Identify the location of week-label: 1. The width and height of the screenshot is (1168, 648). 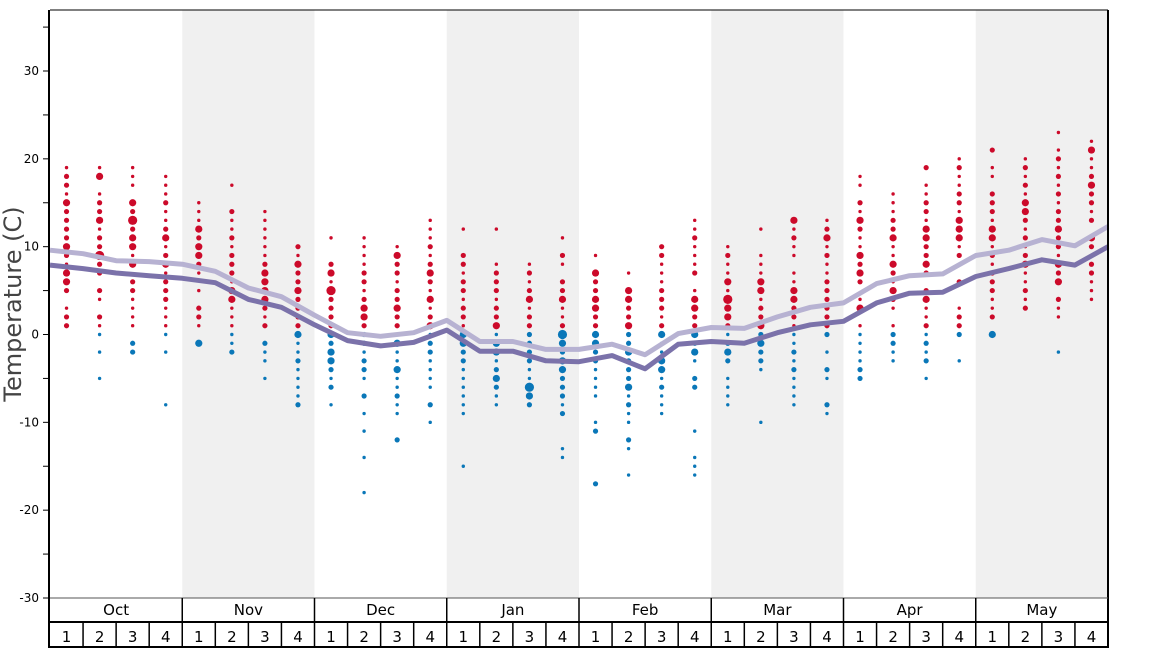
(993, 637).